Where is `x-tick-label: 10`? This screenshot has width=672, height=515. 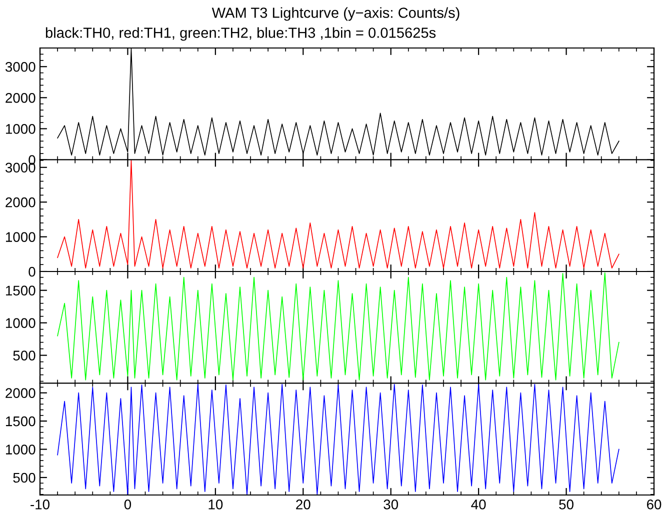 x-tick-label: 10 is located at coordinates (215, 505).